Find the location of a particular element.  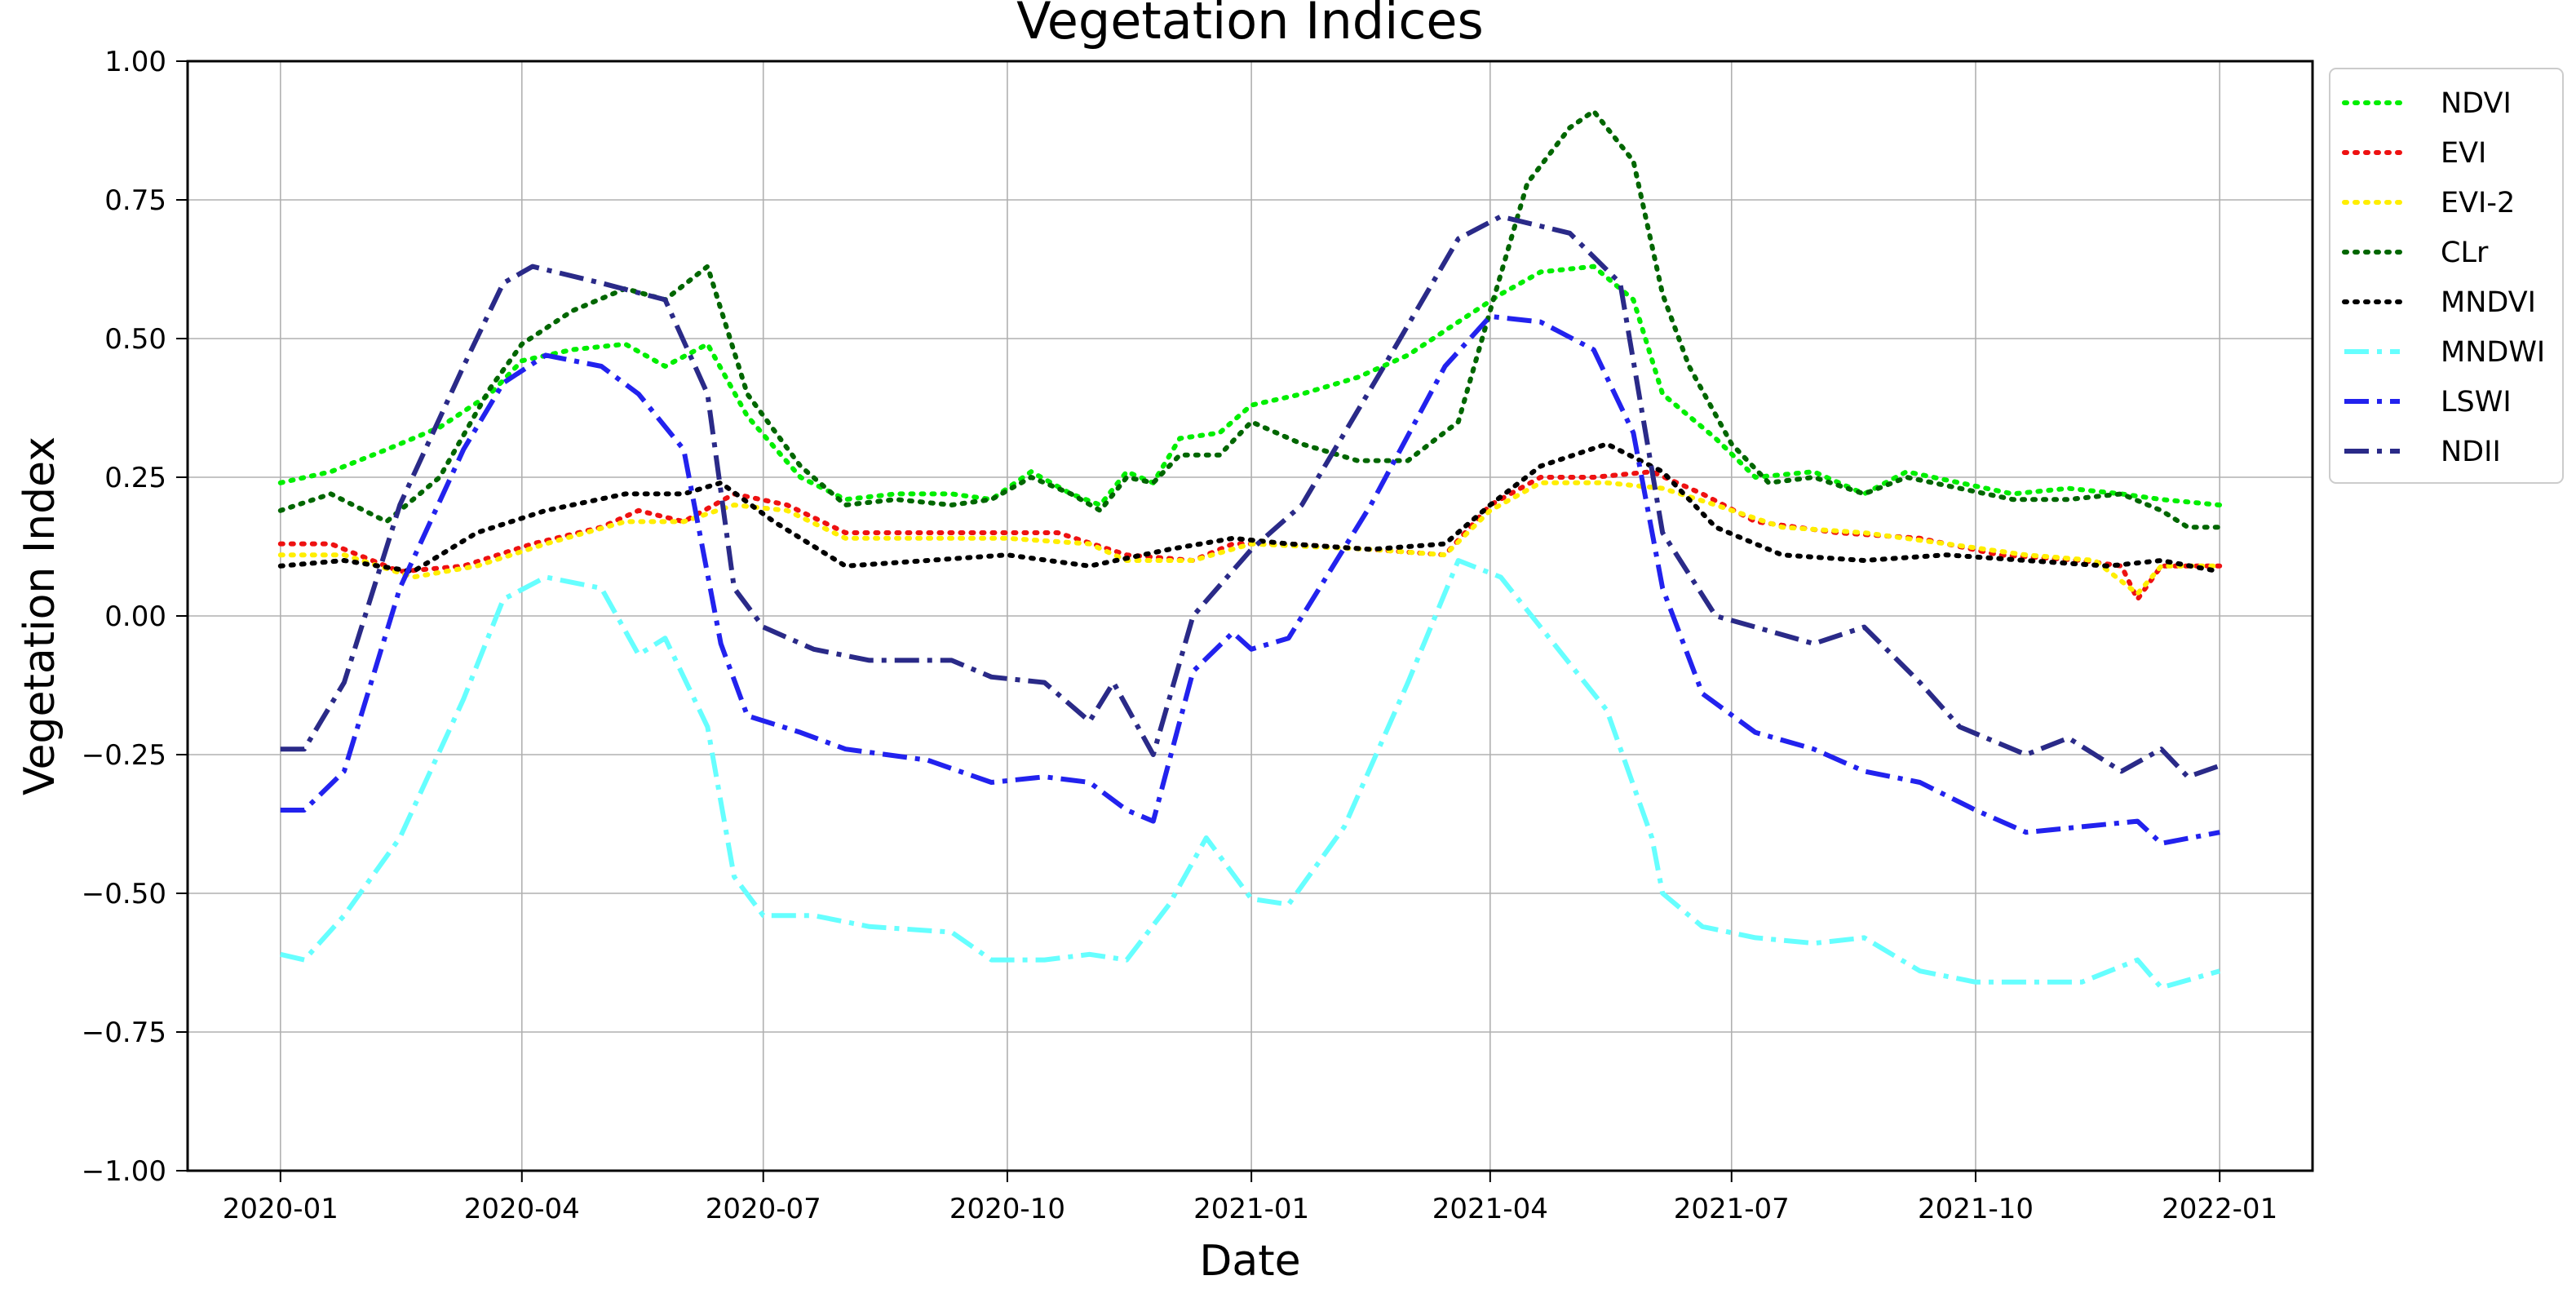

y-tick-label: 0.50 is located at coordinates (135, 339).